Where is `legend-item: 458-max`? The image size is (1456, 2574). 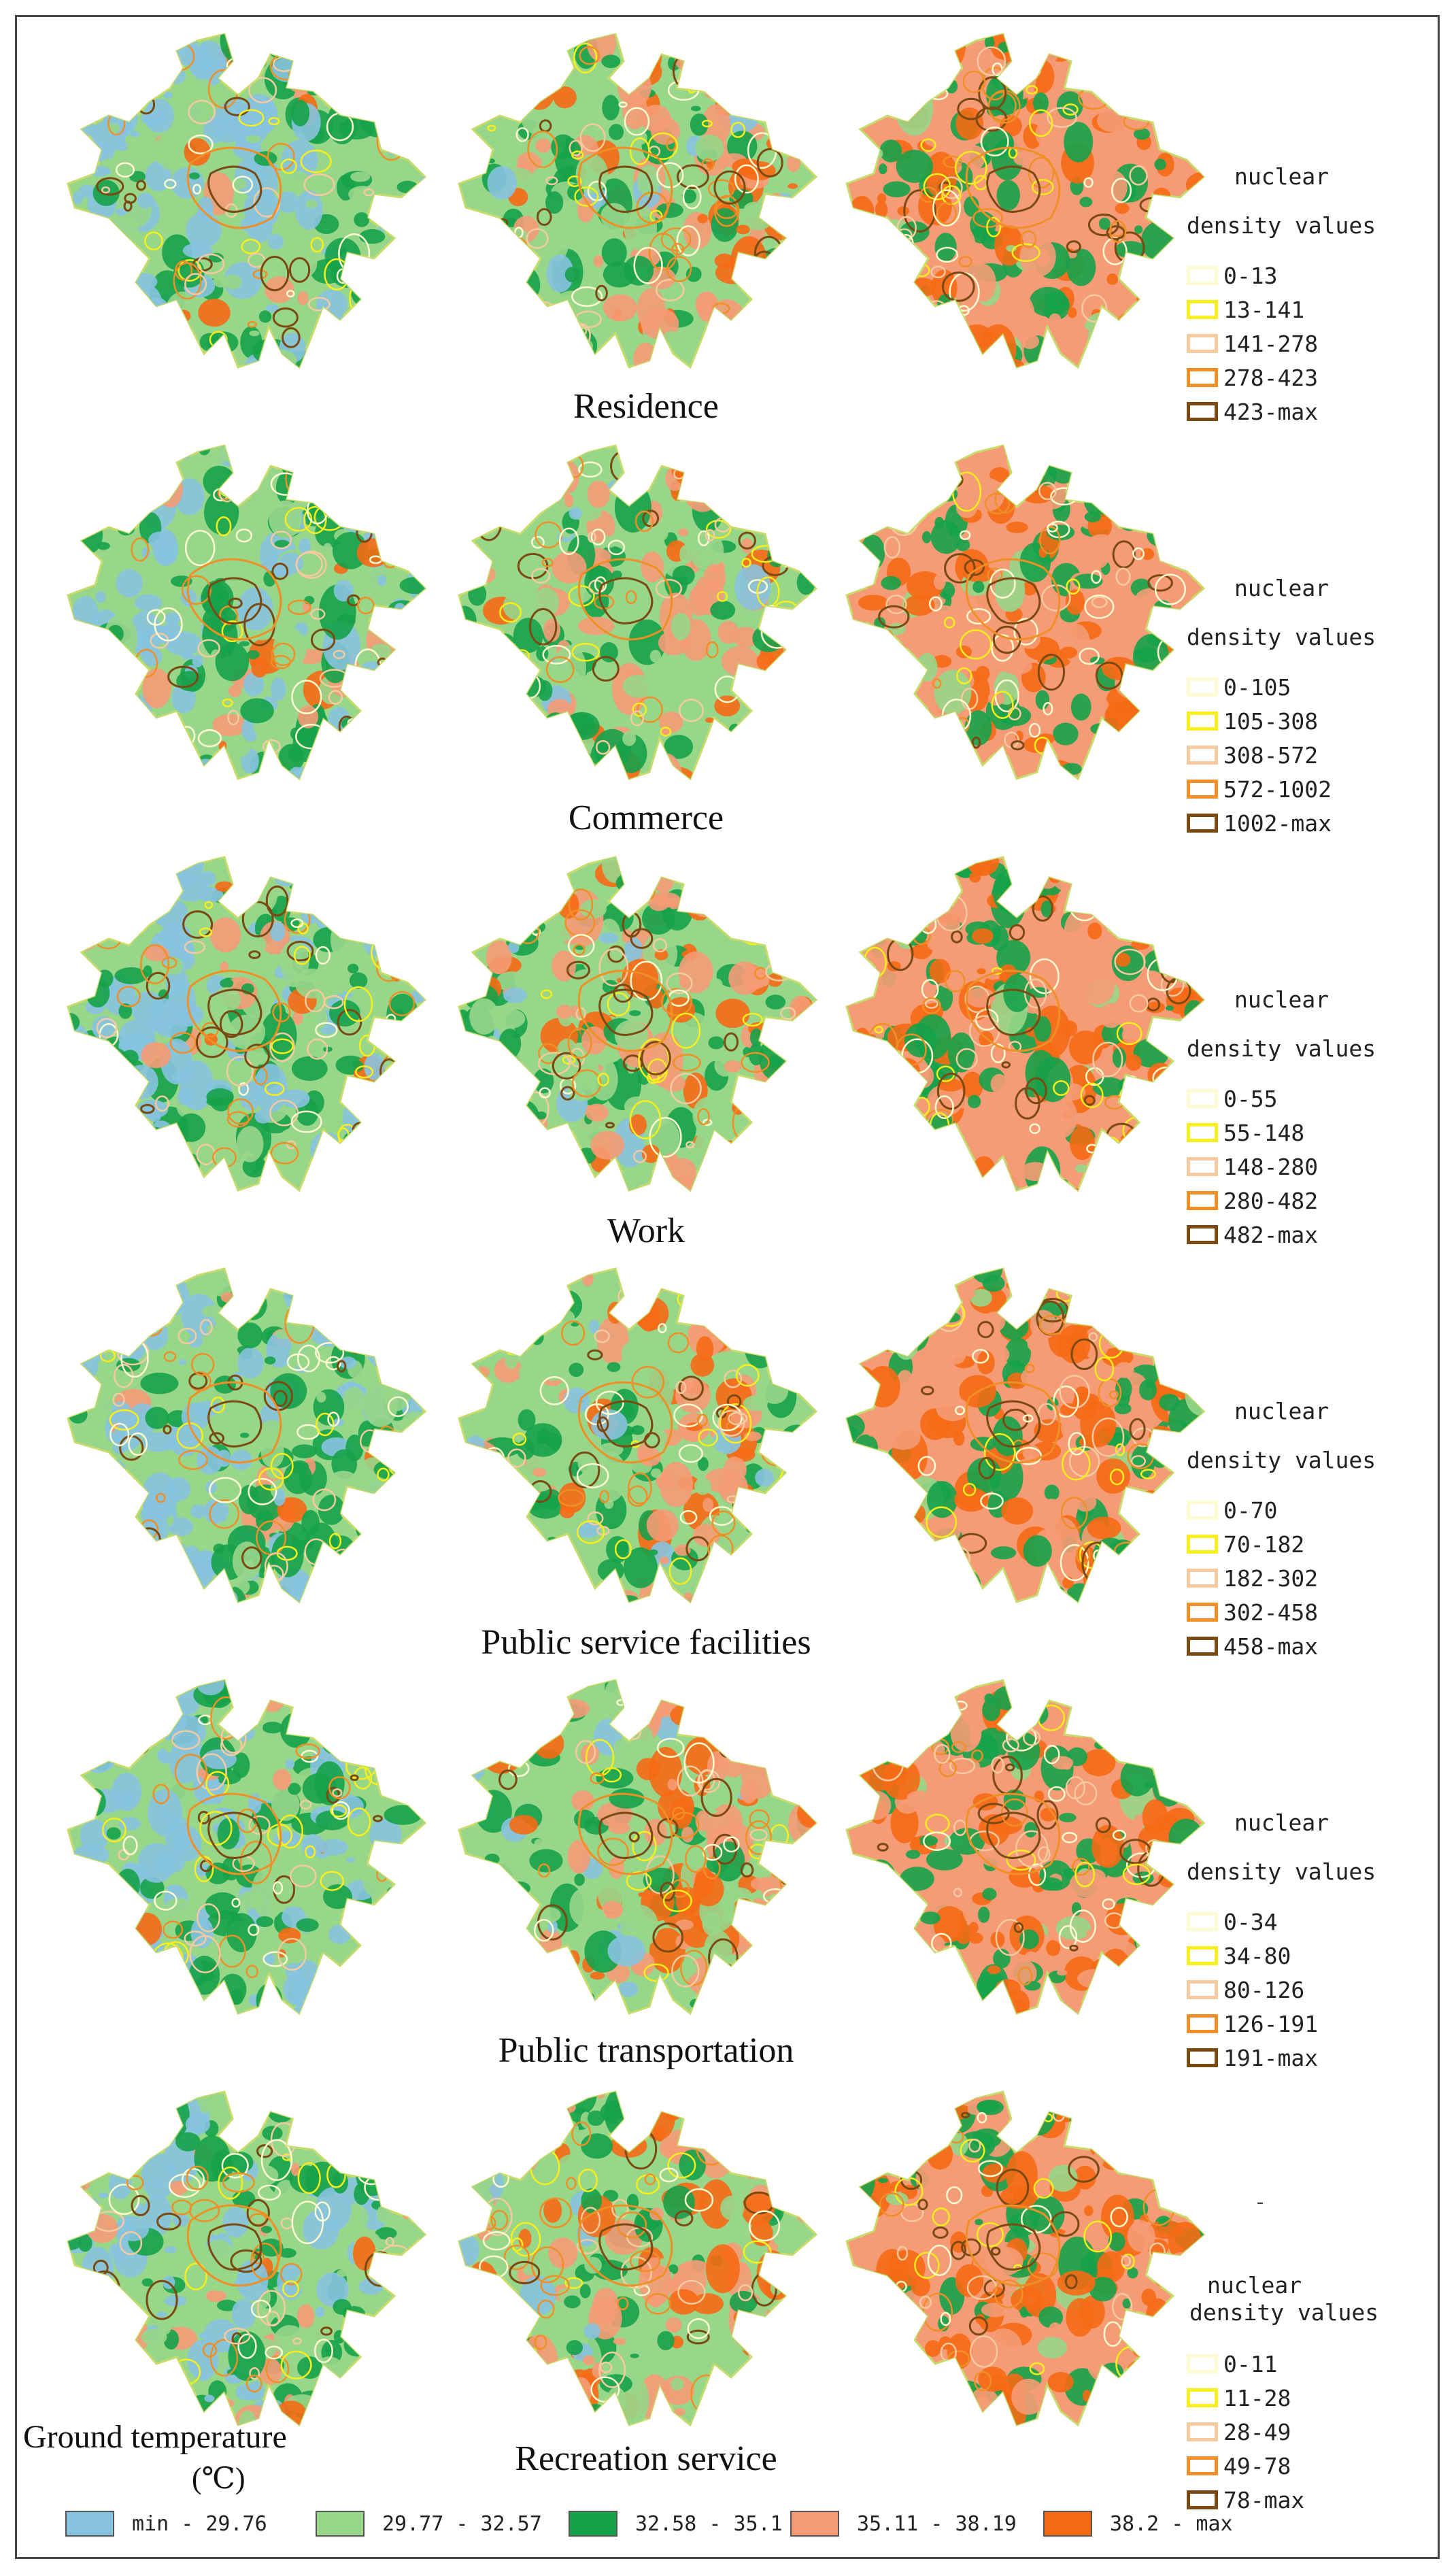 legend-item: 458-max is located at coordinates (1252, 1646).